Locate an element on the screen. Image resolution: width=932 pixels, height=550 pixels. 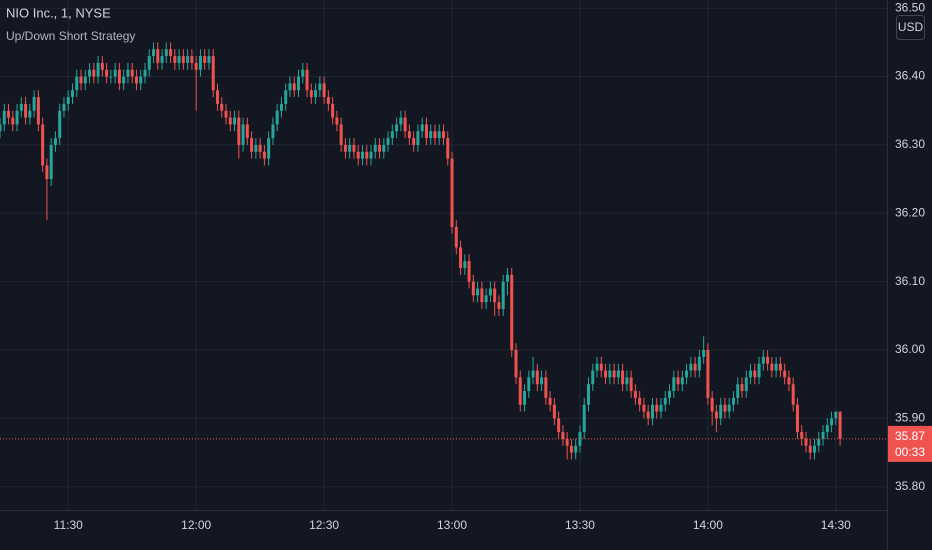
x-tick-label: 13:30 is located at coordinates (580, 525).